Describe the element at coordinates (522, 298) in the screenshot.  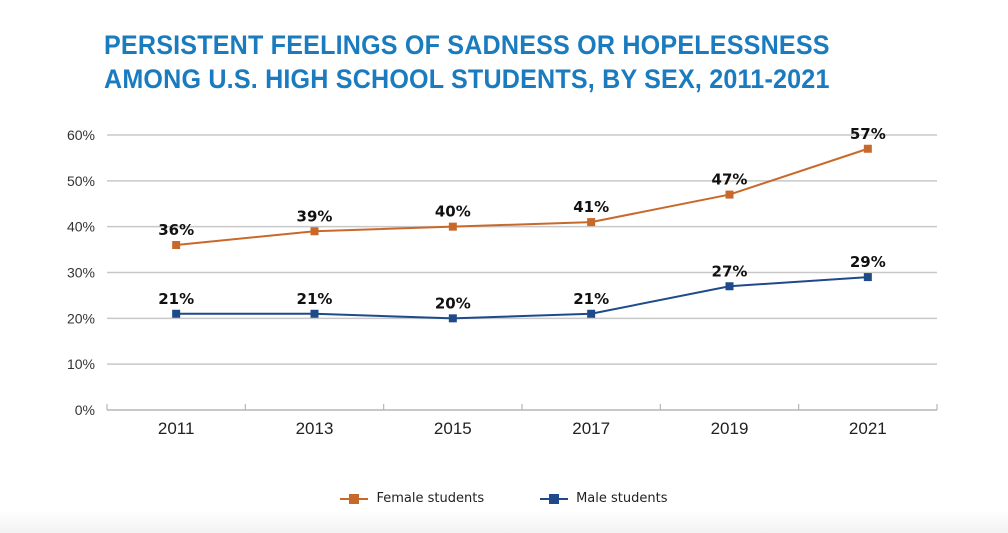
I see `series-line-male` at that location.